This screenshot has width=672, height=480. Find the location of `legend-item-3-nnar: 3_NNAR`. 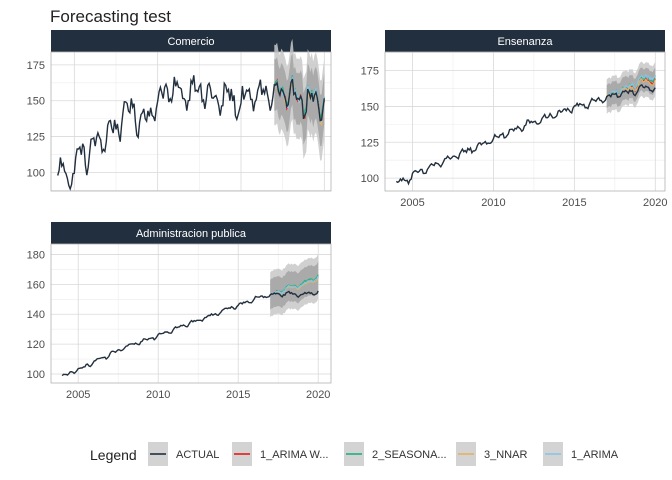

legend-item-3-nnar: 3_NNAR is located at coordinates (491, 454).